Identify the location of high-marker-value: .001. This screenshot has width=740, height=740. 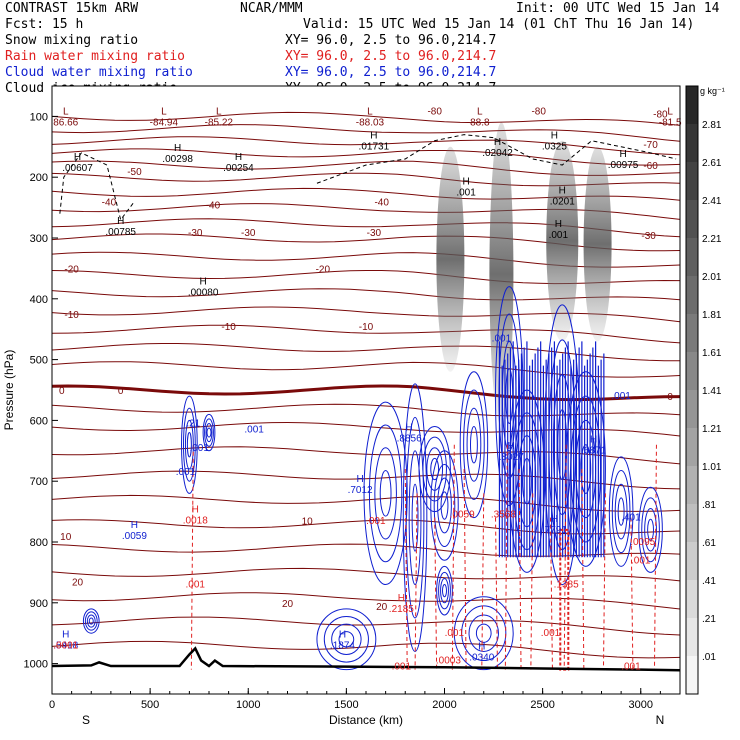
(466, 192).